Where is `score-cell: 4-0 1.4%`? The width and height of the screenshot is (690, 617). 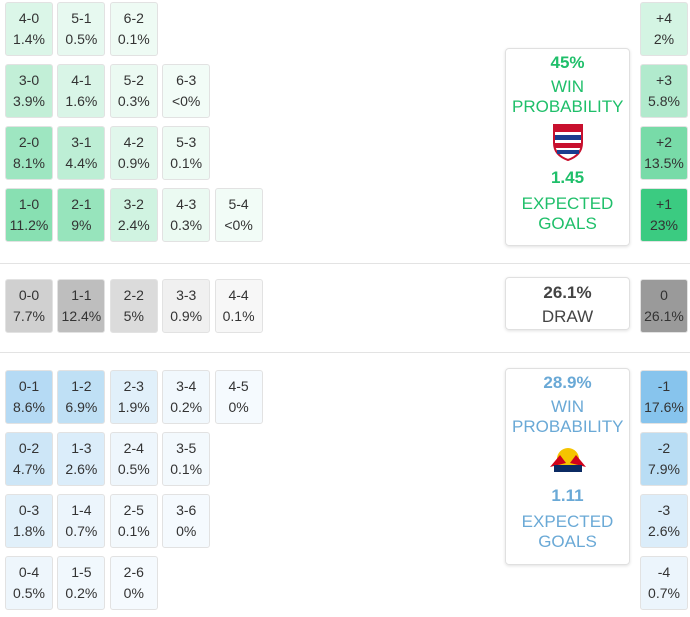 score-cell: 4-0 1.4% is located at coordinates (29, 29).